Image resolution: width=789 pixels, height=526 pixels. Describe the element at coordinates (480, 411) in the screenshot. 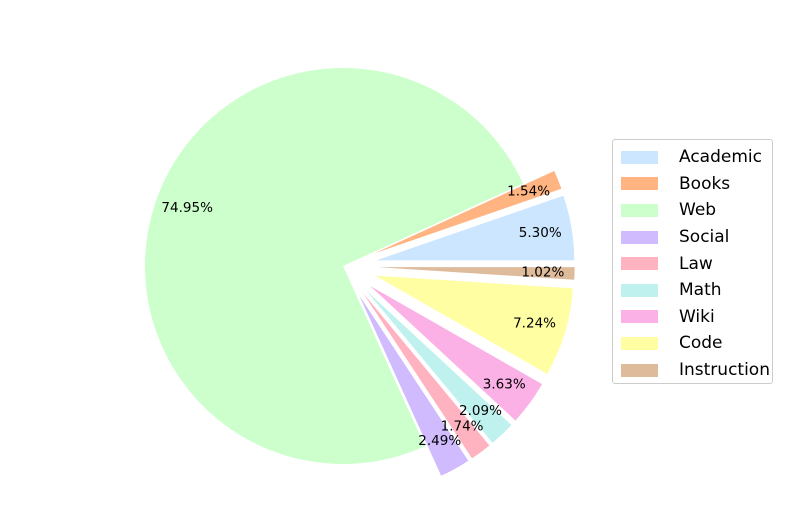

I see `pct-label-math: 2.09%` at that location.